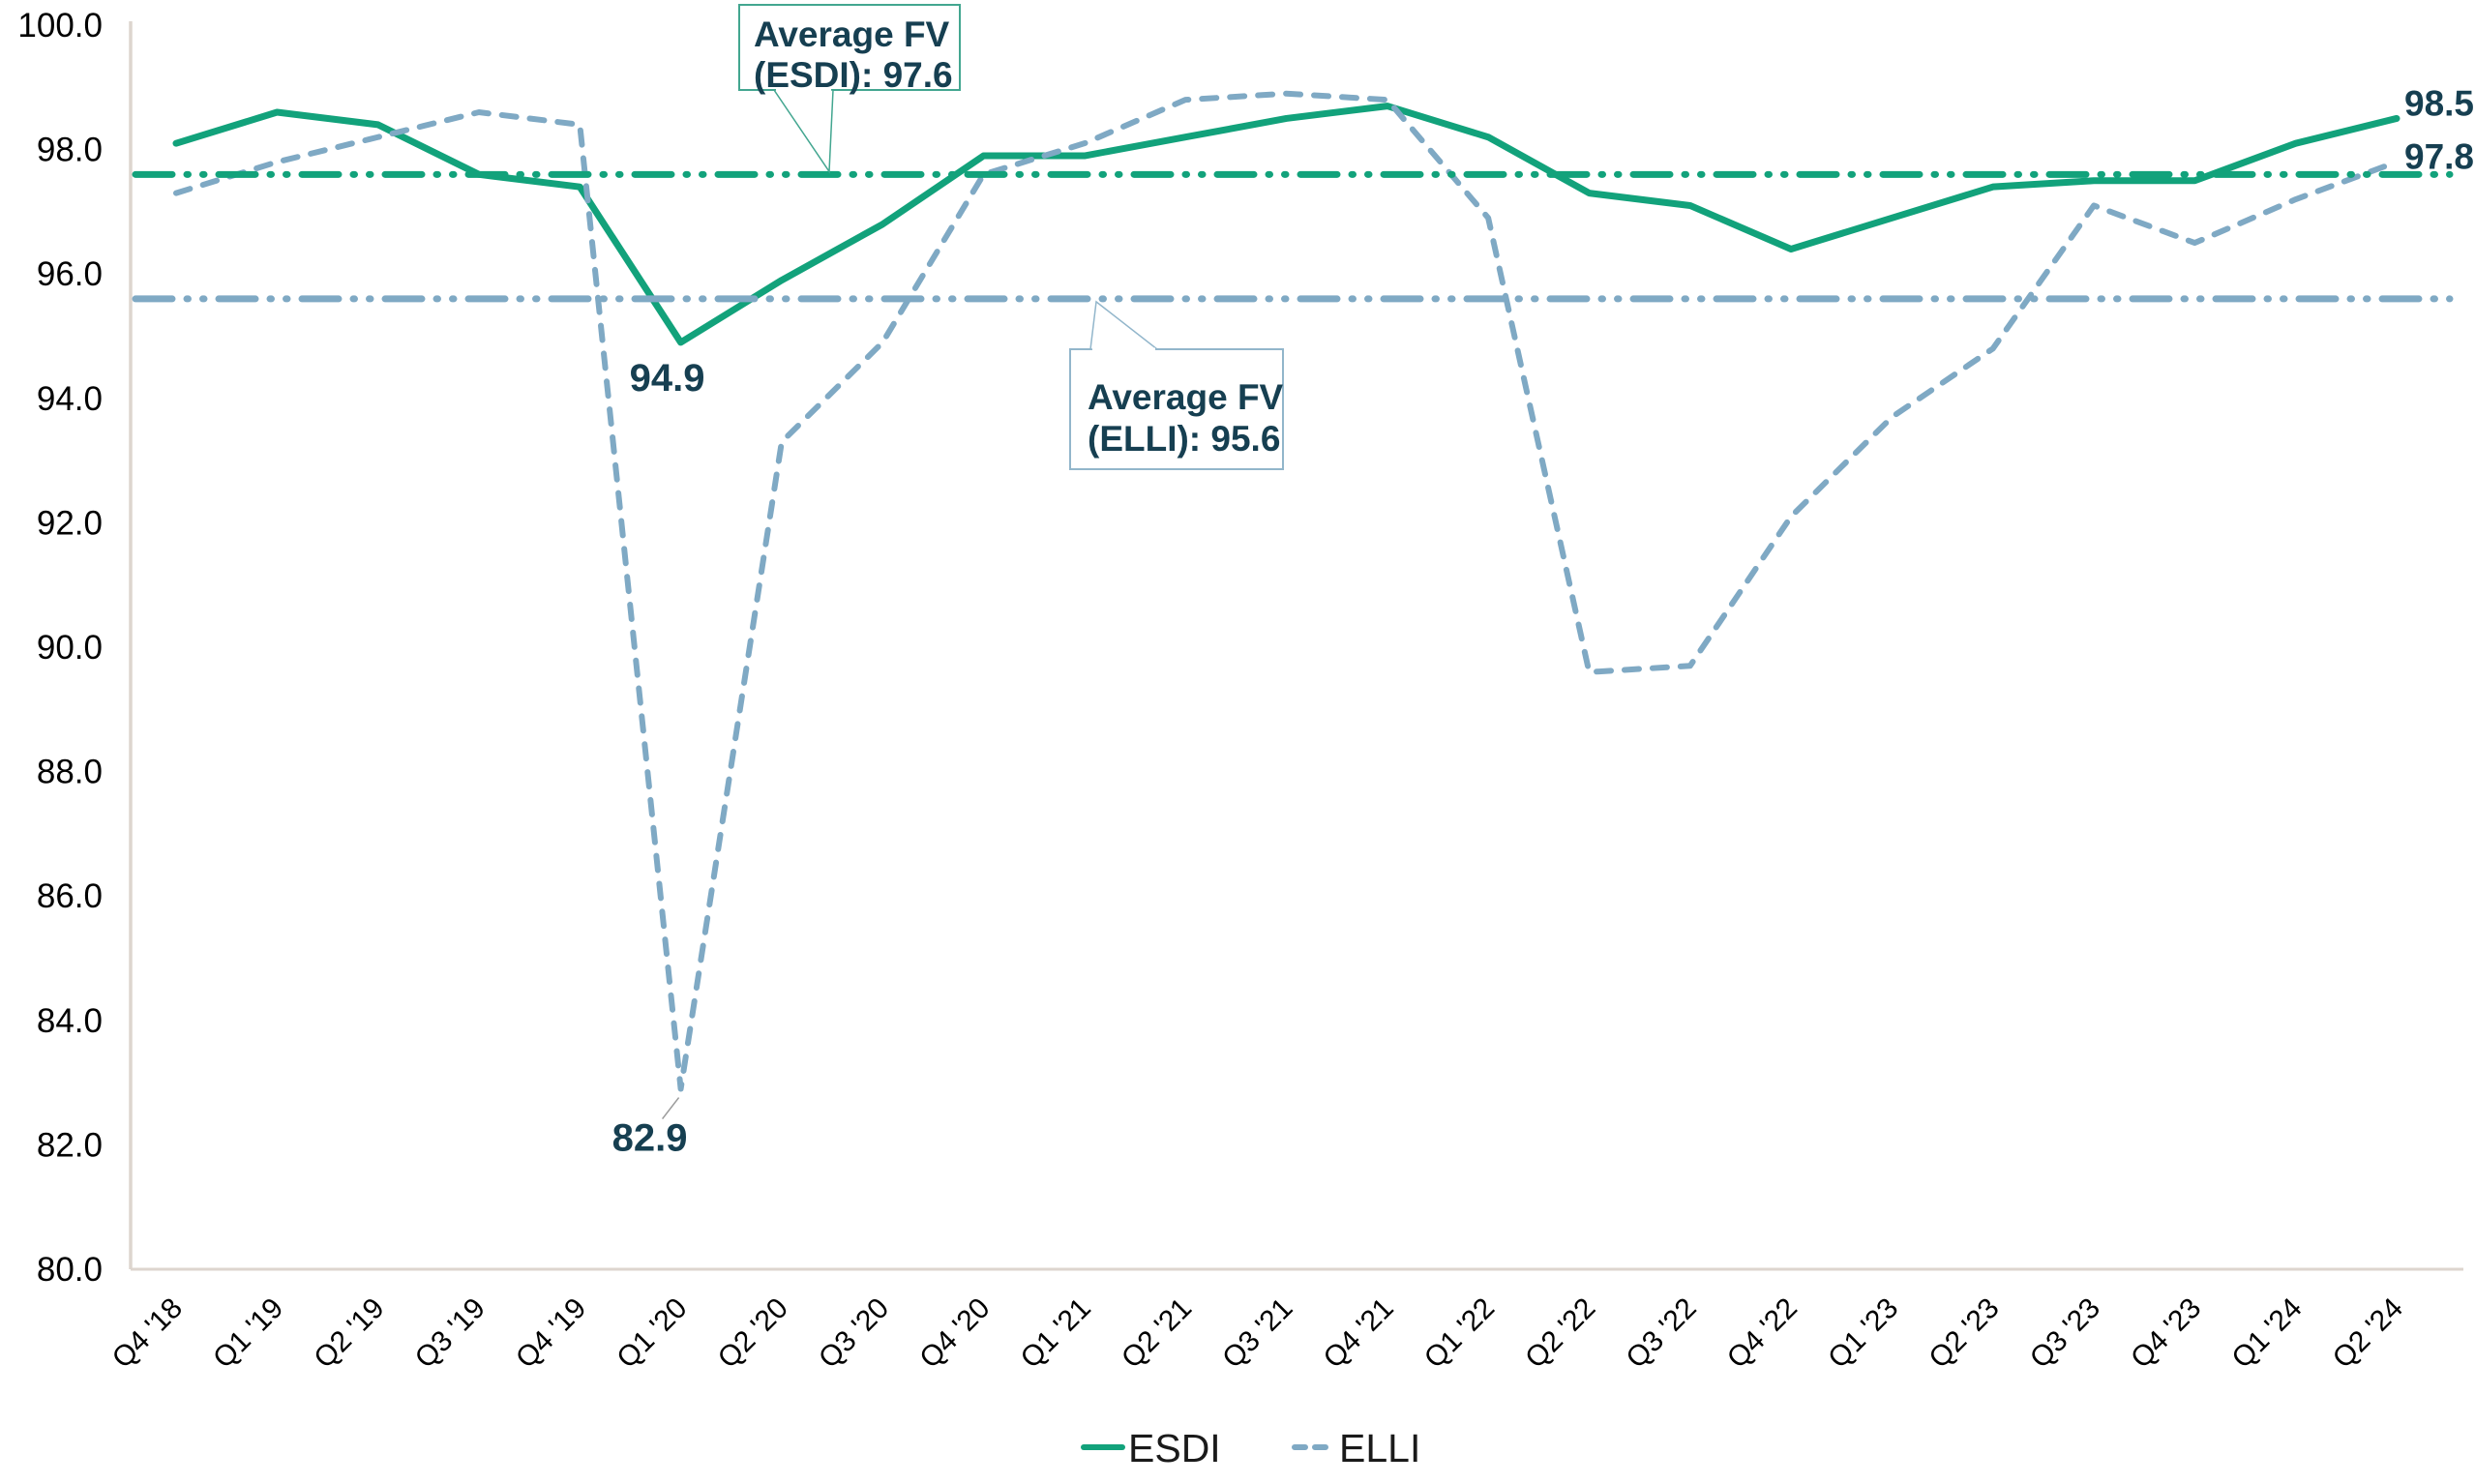  I want to click on elli-min-point-label: 82.9, so click(650, 1138).